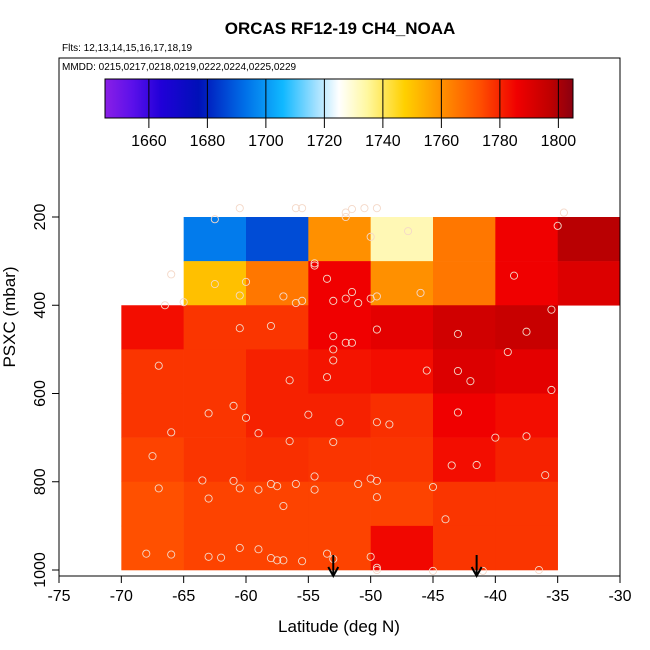 The height and width of the screenshot is (650, 650). What do you see at coordinates (383, 141) in the screenshot?
I see `colorbar-tick-label: 1740` at bounding box center [383, 141].